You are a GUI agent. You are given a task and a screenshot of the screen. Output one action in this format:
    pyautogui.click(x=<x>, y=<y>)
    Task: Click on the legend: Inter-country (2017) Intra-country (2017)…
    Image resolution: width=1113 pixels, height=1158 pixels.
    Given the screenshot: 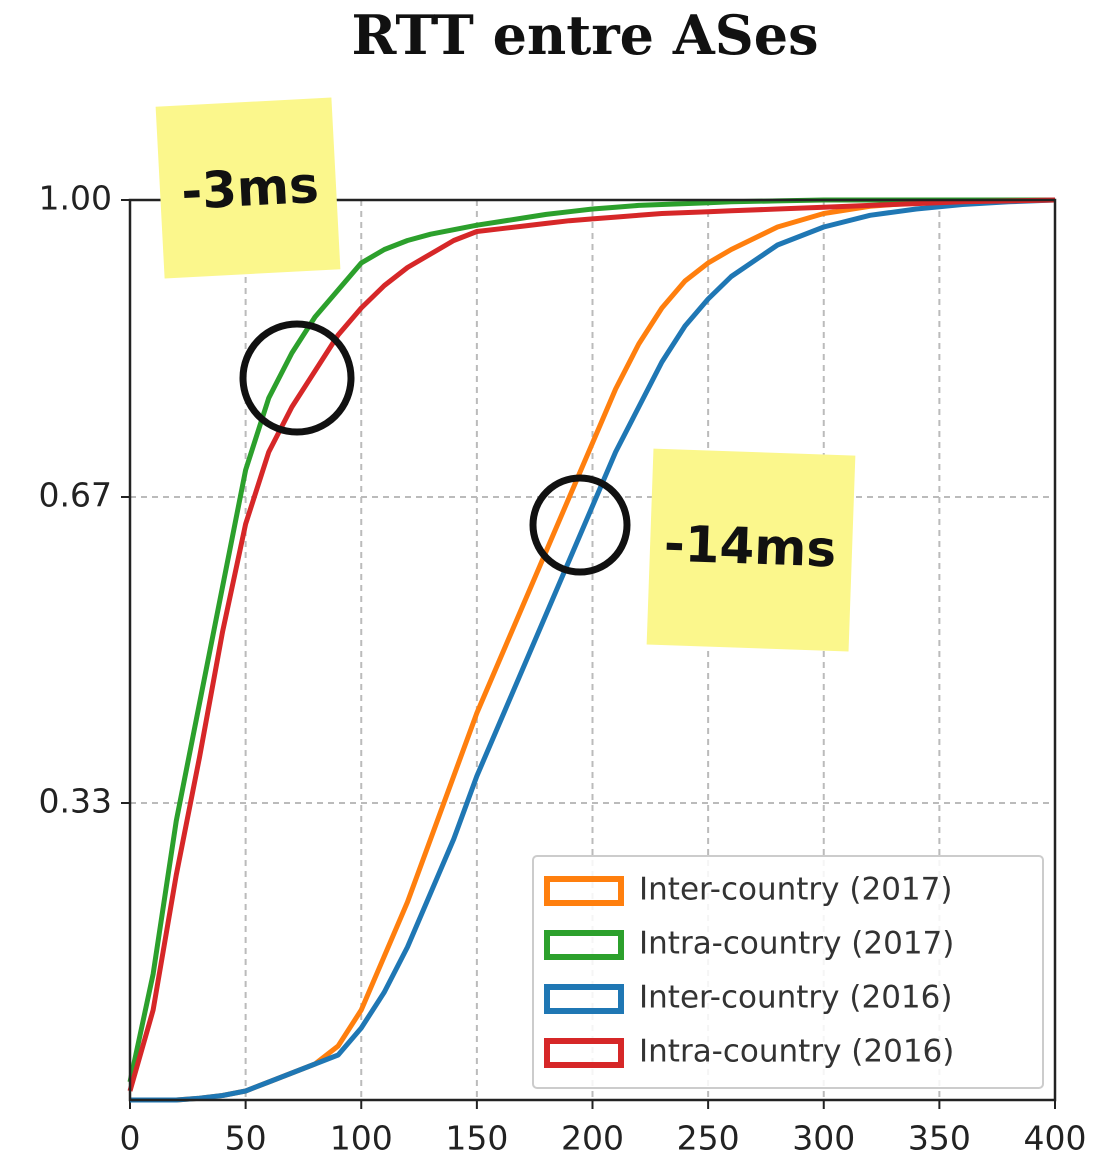 What is the action you would take?
    pyautogui.click(x=788, y=972)
    